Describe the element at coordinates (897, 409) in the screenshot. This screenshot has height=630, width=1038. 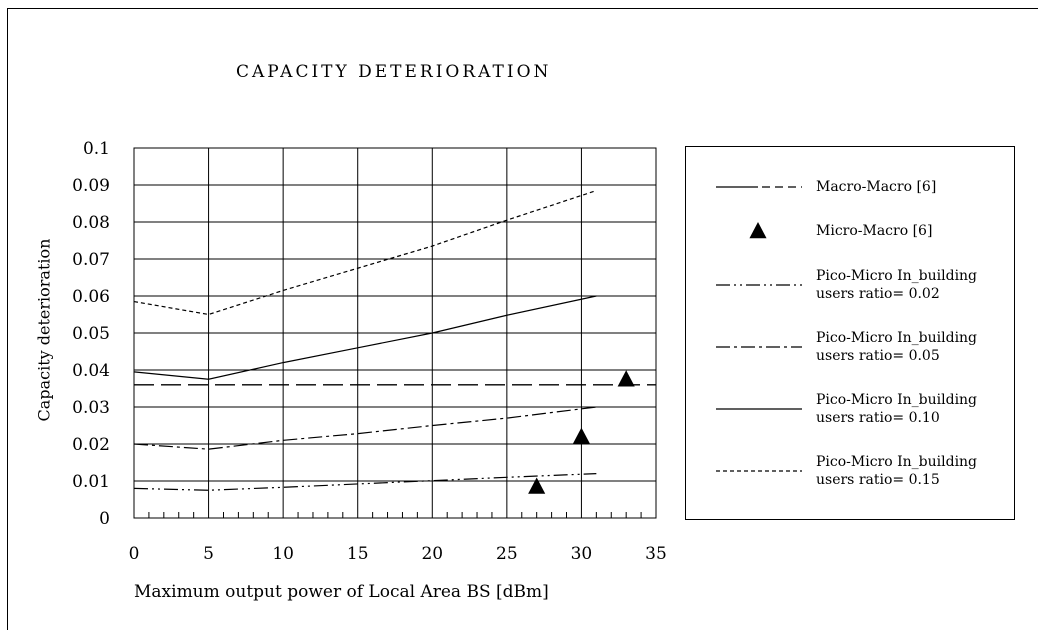
I see `legend-label: Pico-Micro In_building users ratio= 0.10` at that location.